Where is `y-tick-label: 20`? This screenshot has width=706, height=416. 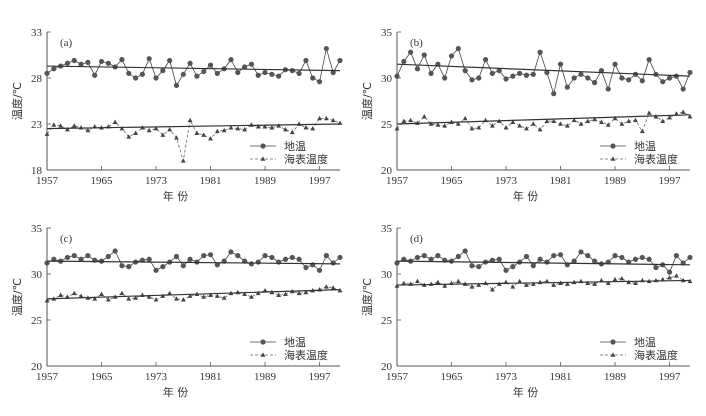 y-tick-label: 20 is located at coordinates (387, 171).